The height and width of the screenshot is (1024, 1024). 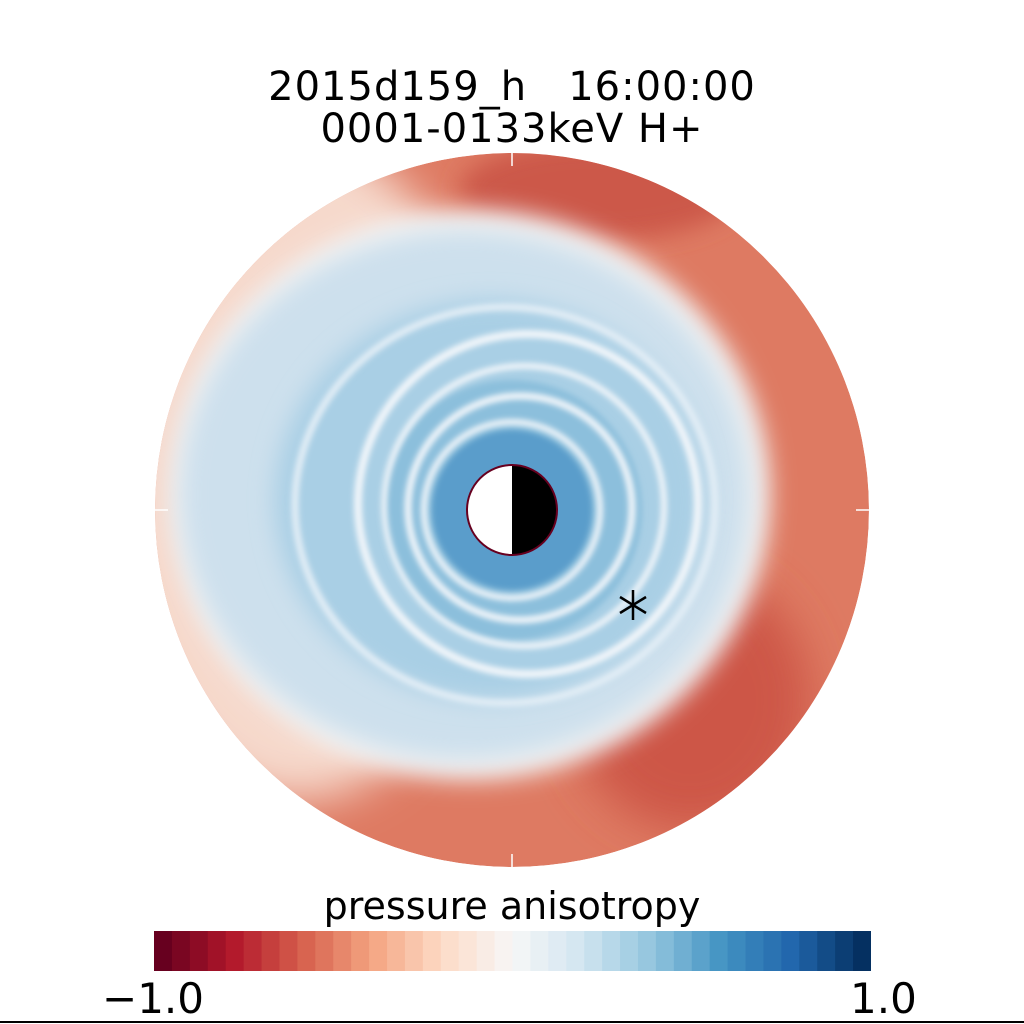 I want to click on chart-subtitle: 0001-0133keV H+, so click(x=512, y=129).